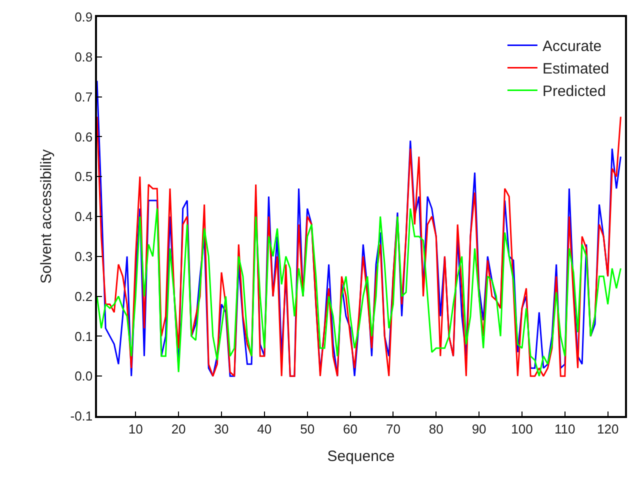 Image resolution: width=630 pixels, height=479 pixels. I want to click on x-tick-label: 90, so click(479, 428).